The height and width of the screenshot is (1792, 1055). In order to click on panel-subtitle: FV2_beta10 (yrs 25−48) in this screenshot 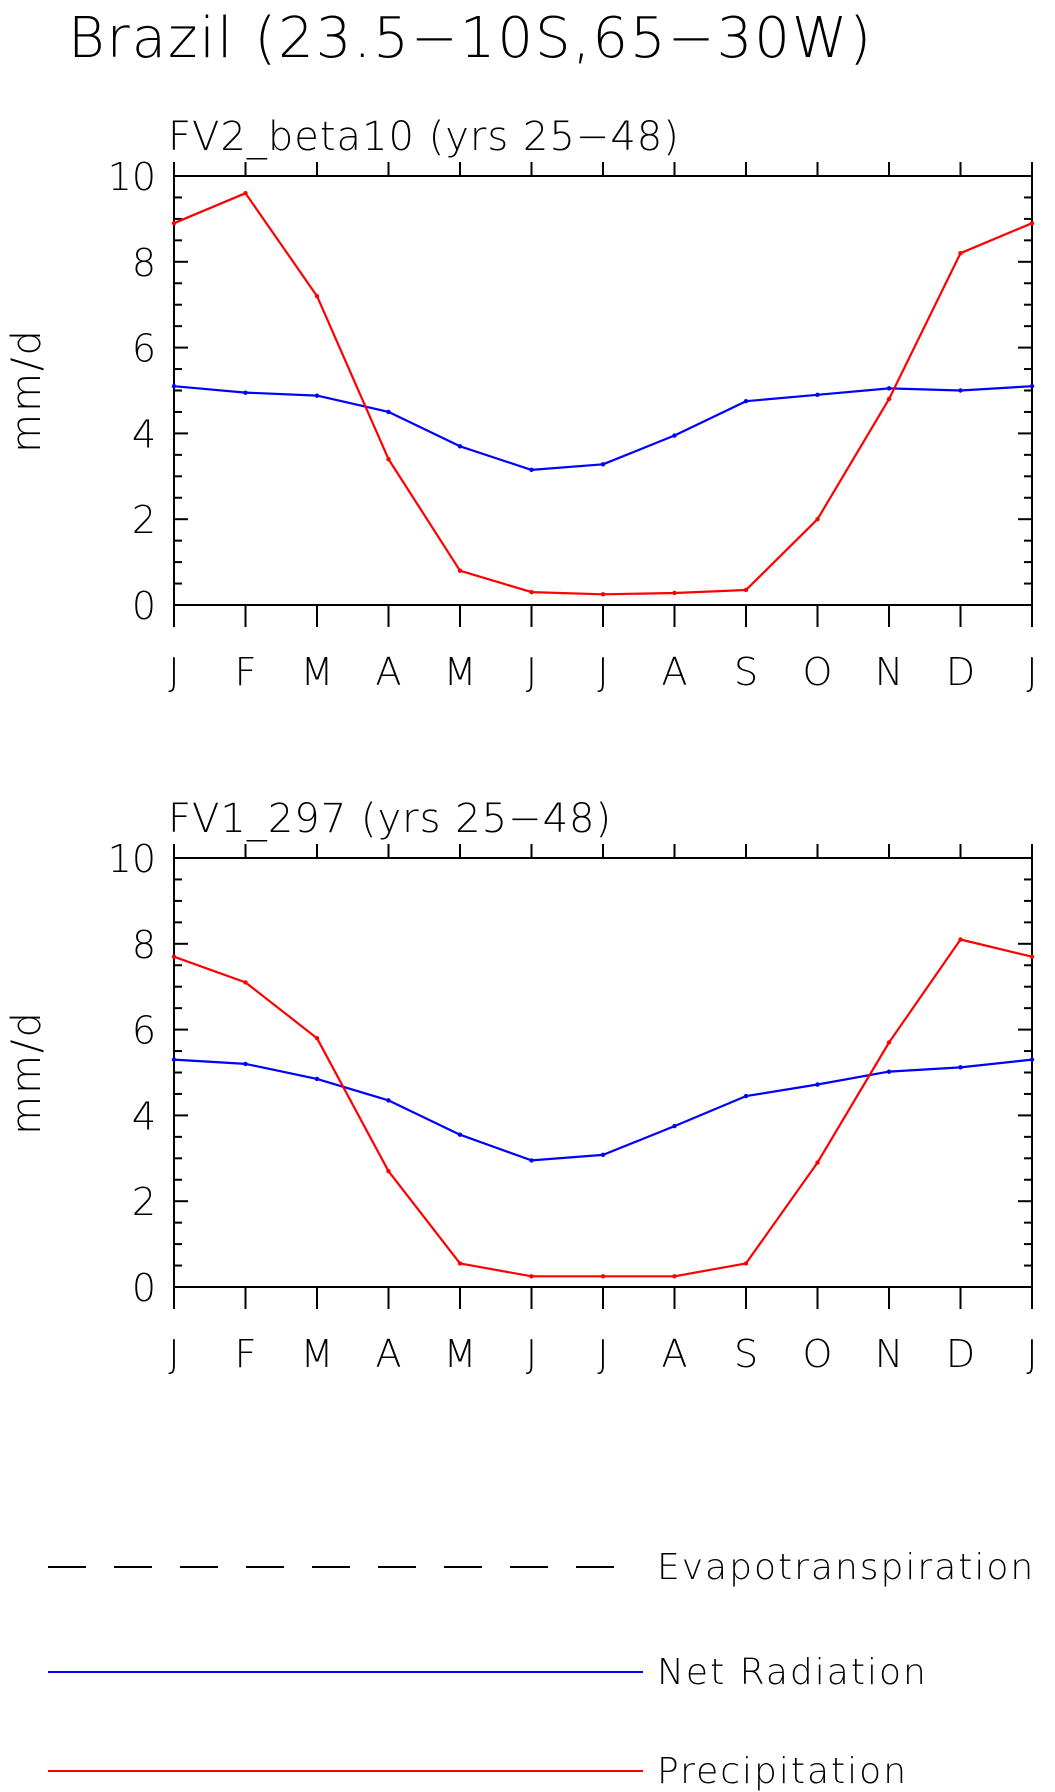, I will do `click(424, 137)`.